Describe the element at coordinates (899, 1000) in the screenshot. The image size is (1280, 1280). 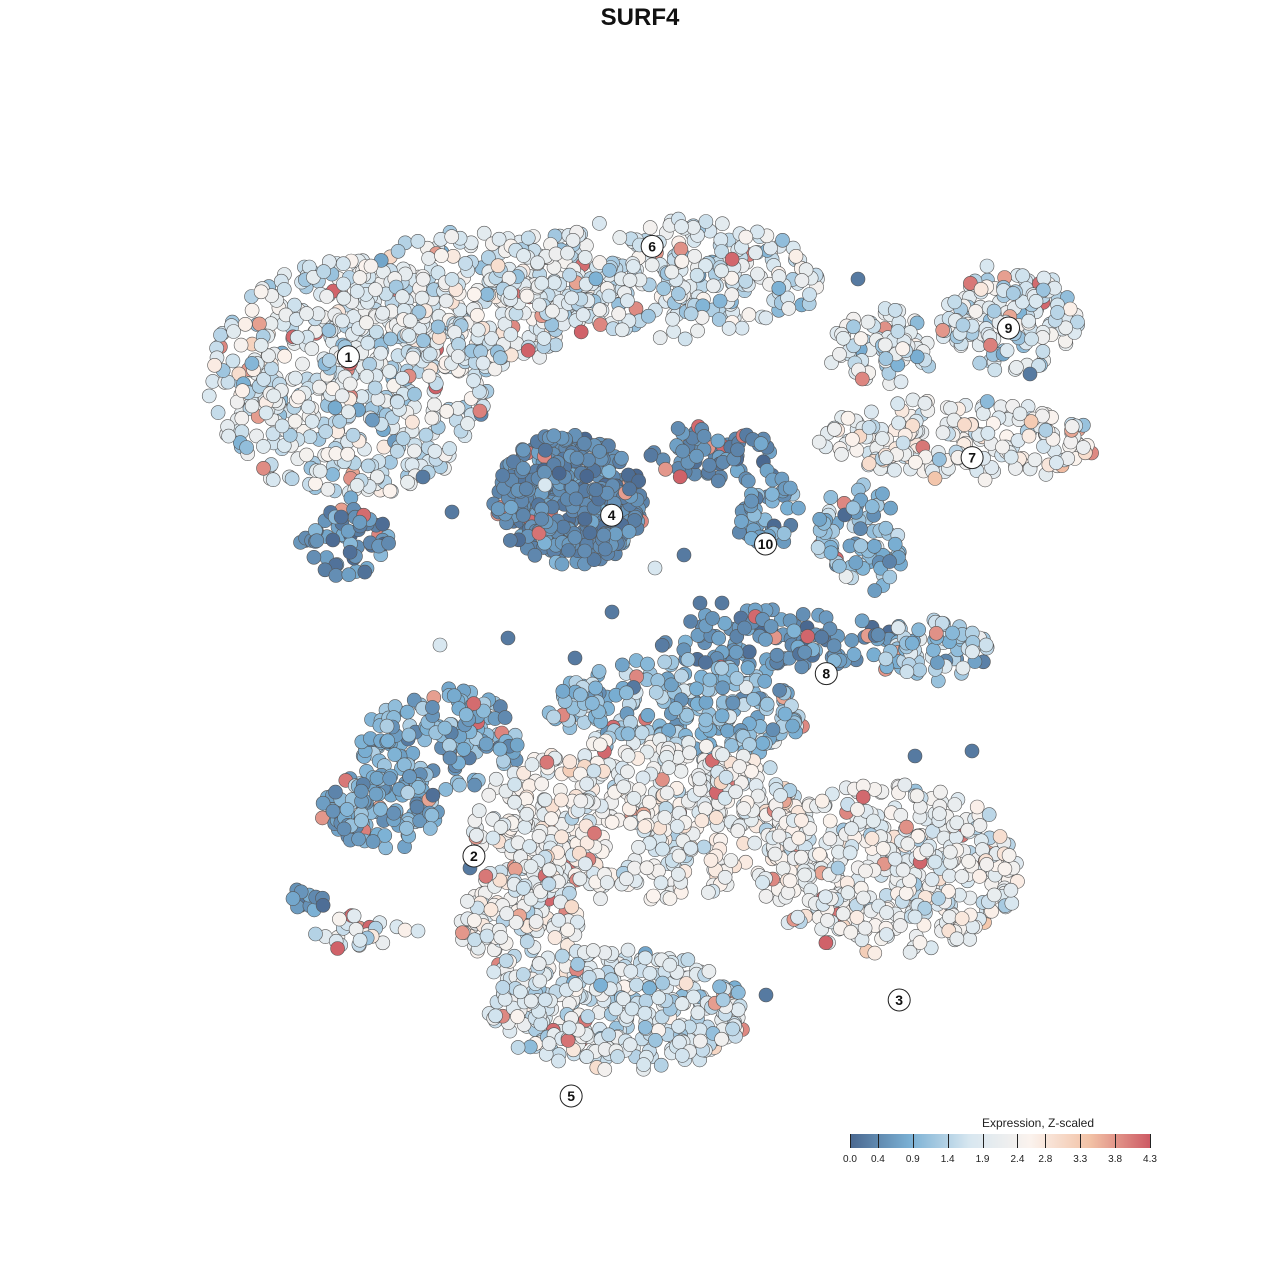
I see `svg-text: 3` at that location.